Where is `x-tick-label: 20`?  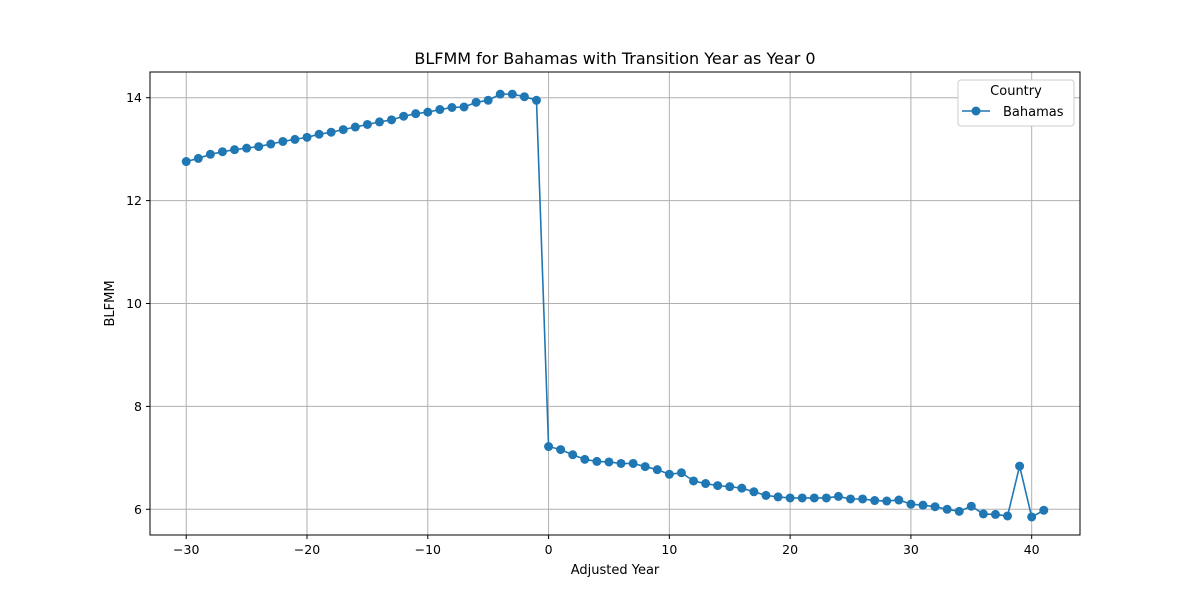 x-tick-label: 20 is located at coordinates (790, 549).